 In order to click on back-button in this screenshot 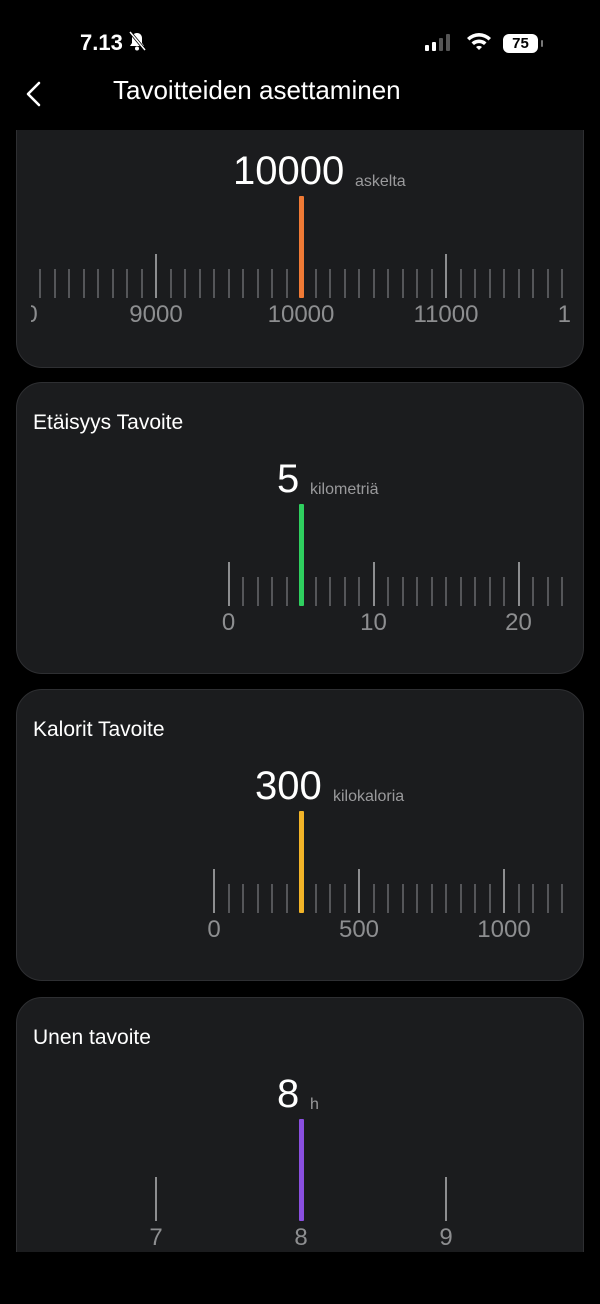, I will do `click(35, 94)`.